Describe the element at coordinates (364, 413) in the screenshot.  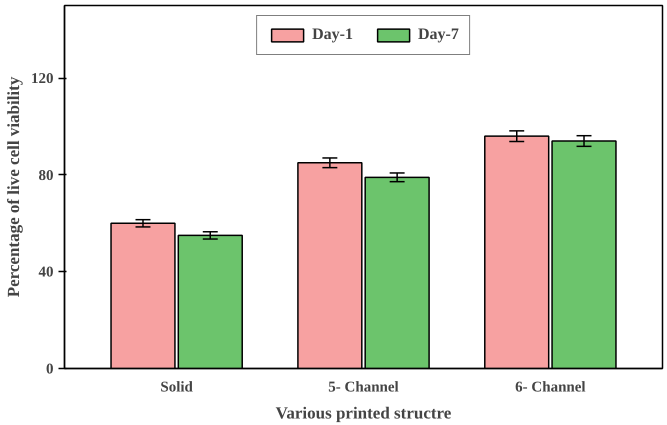
I see `x-axis-title: Various printed structre` at that location.